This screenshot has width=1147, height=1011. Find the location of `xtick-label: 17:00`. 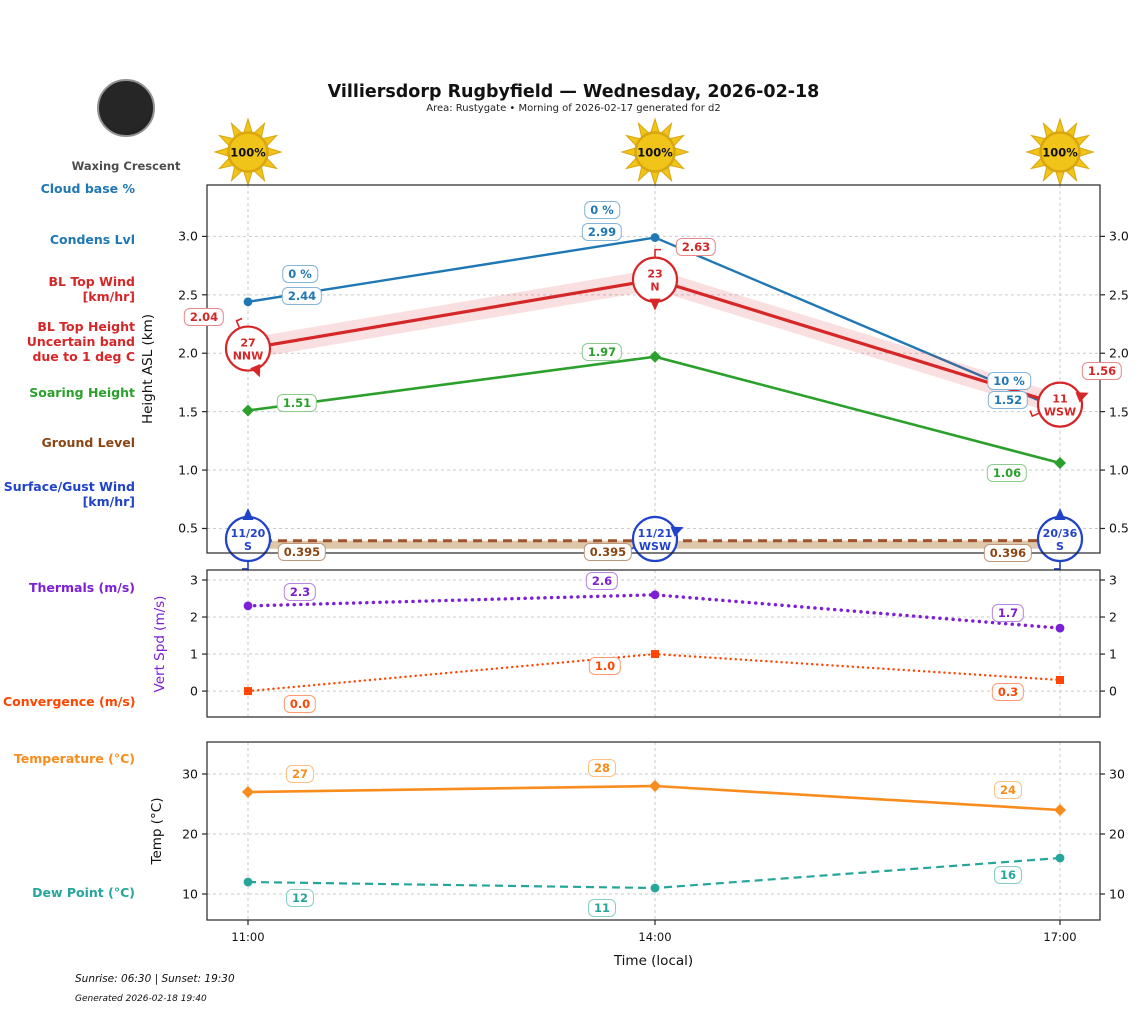

xtick-label: 17:00 is located at coordinates (1060, 937).